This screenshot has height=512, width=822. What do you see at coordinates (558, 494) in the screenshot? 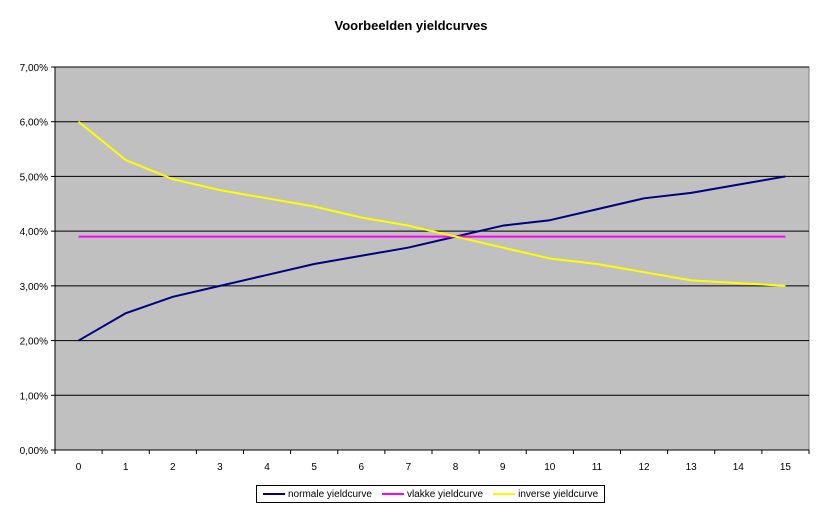
I see `legend-label: inverse yieldcurve` at bounding box center [558, 494].